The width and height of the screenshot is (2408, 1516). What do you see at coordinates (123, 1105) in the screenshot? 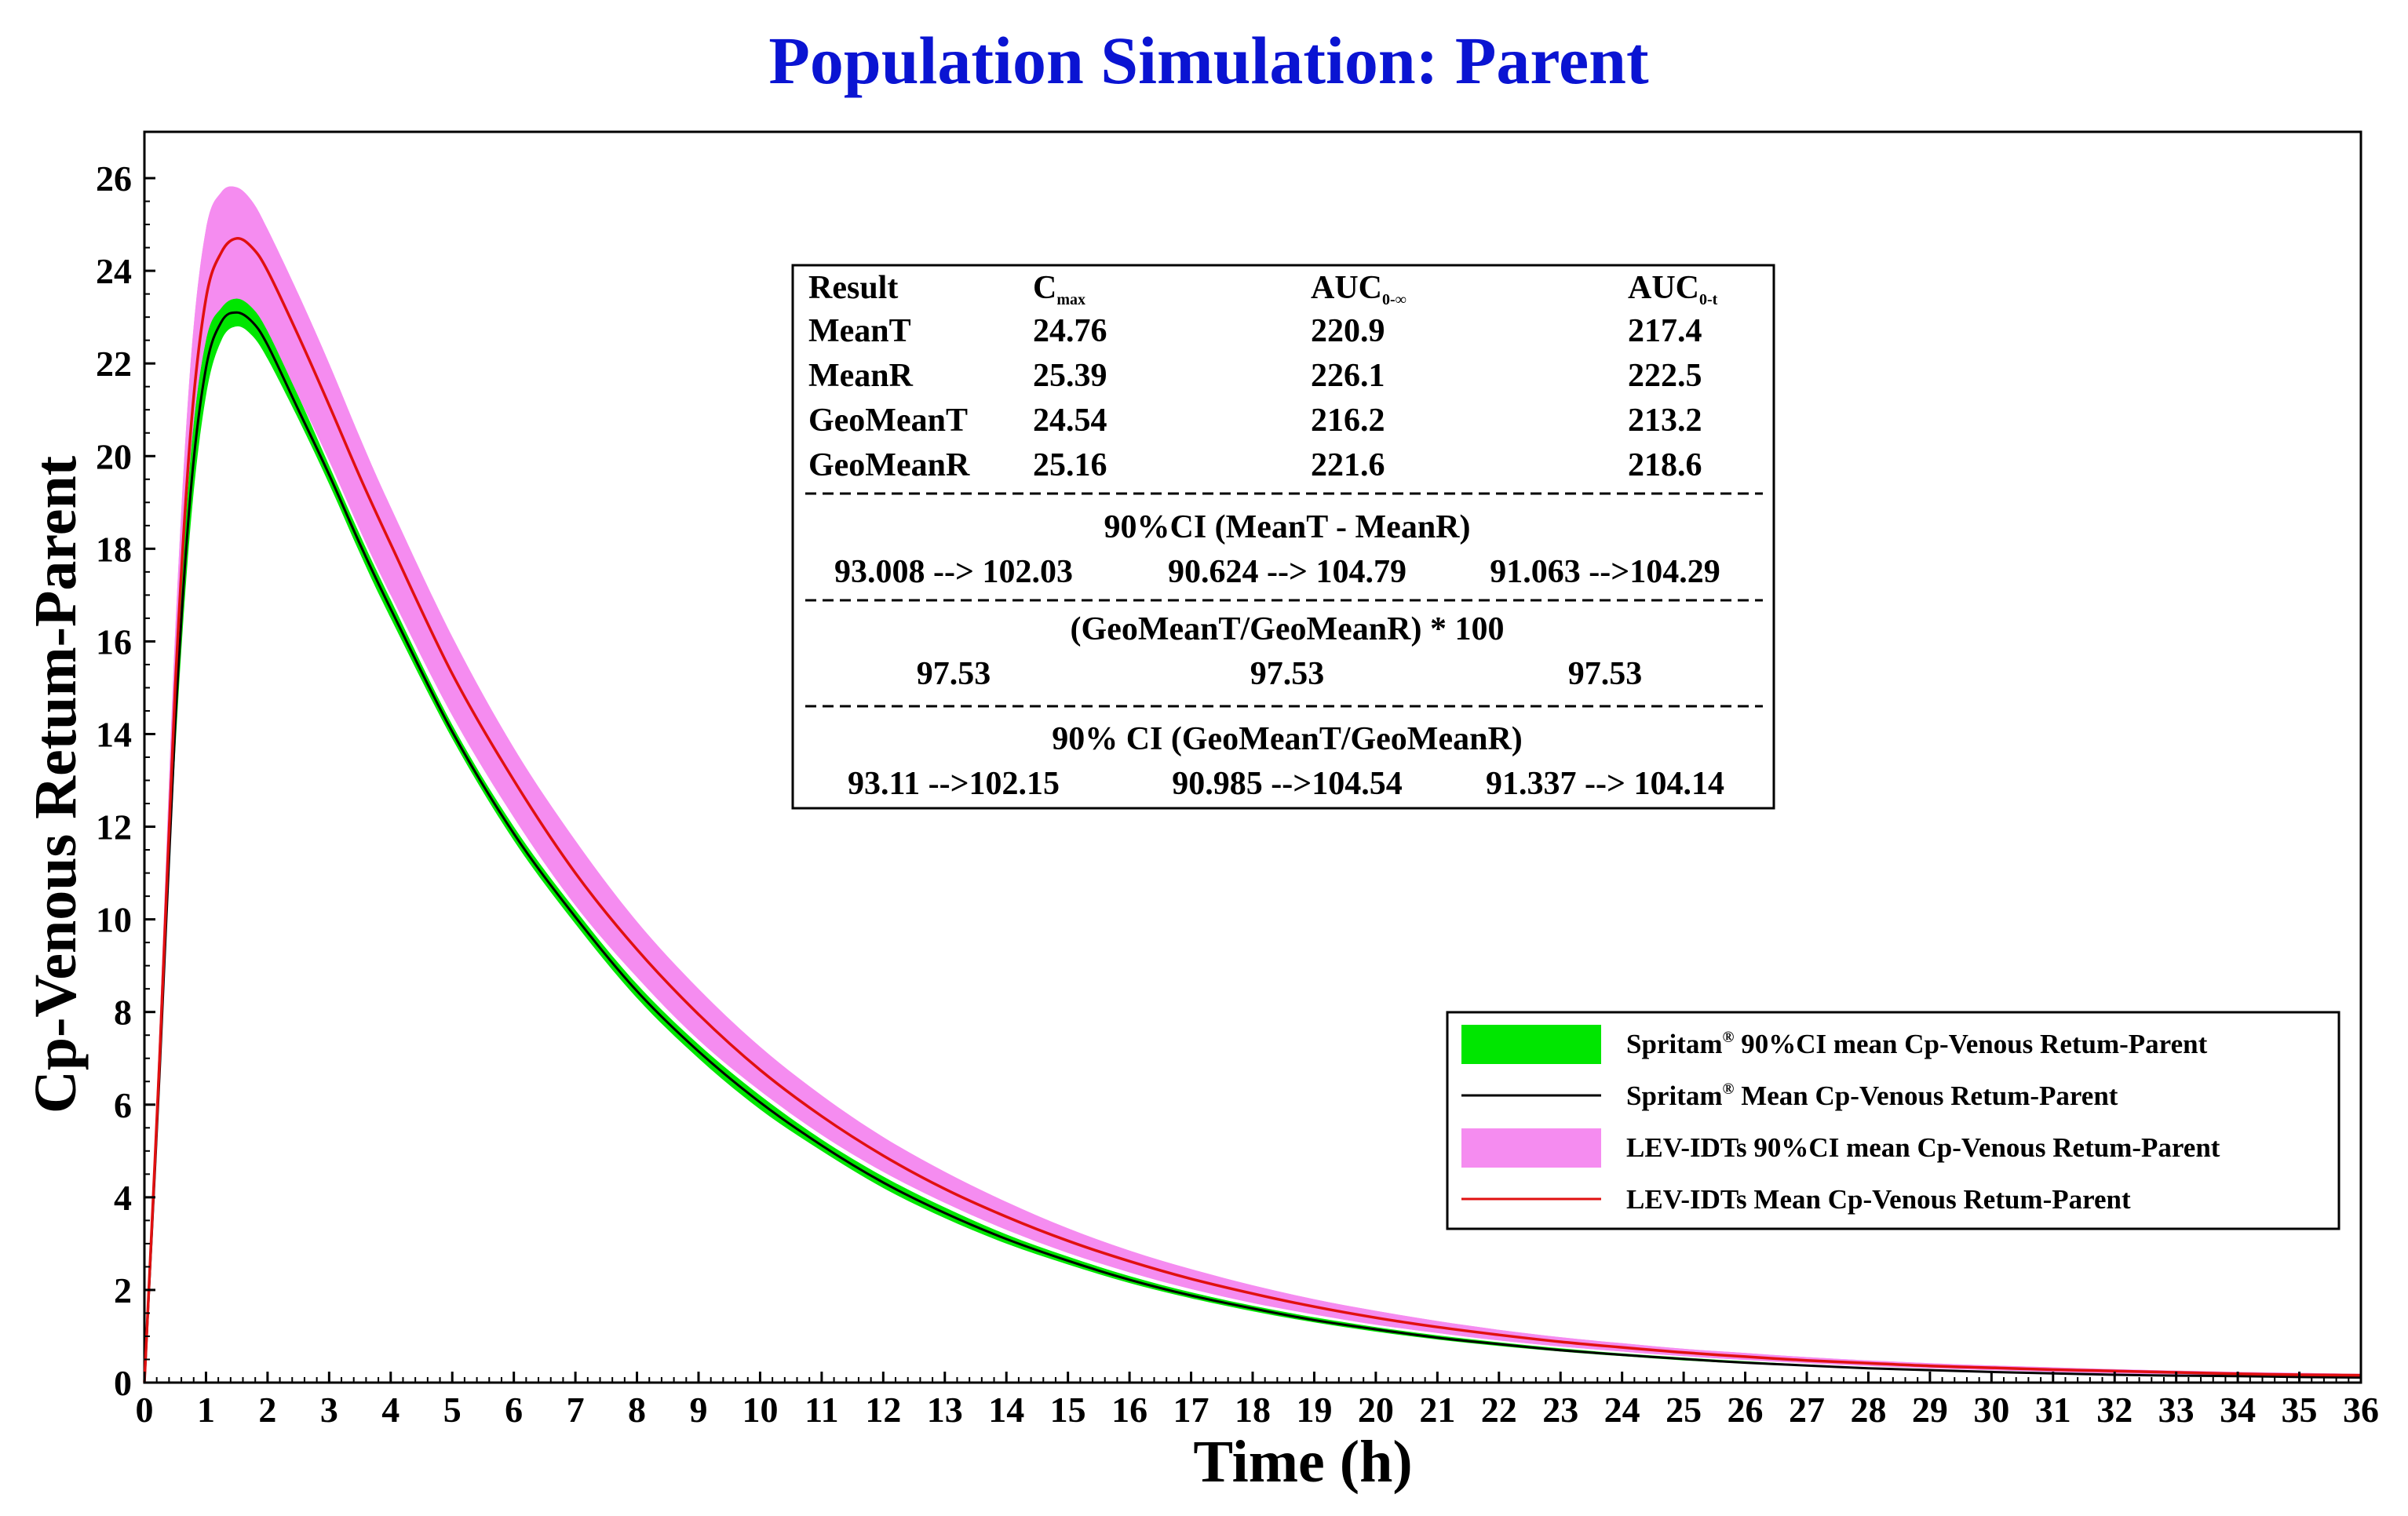
I see `y-tick-label: 6` at bounding box center [123, 1105].